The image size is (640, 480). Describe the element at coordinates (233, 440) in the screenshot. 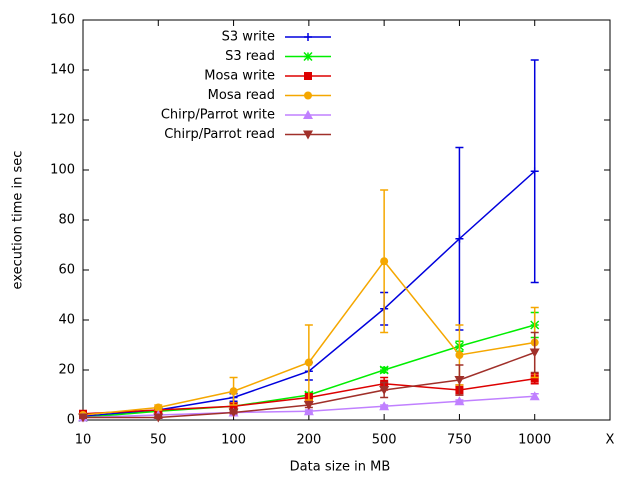

I see `x-tick-label: 100` at that location.